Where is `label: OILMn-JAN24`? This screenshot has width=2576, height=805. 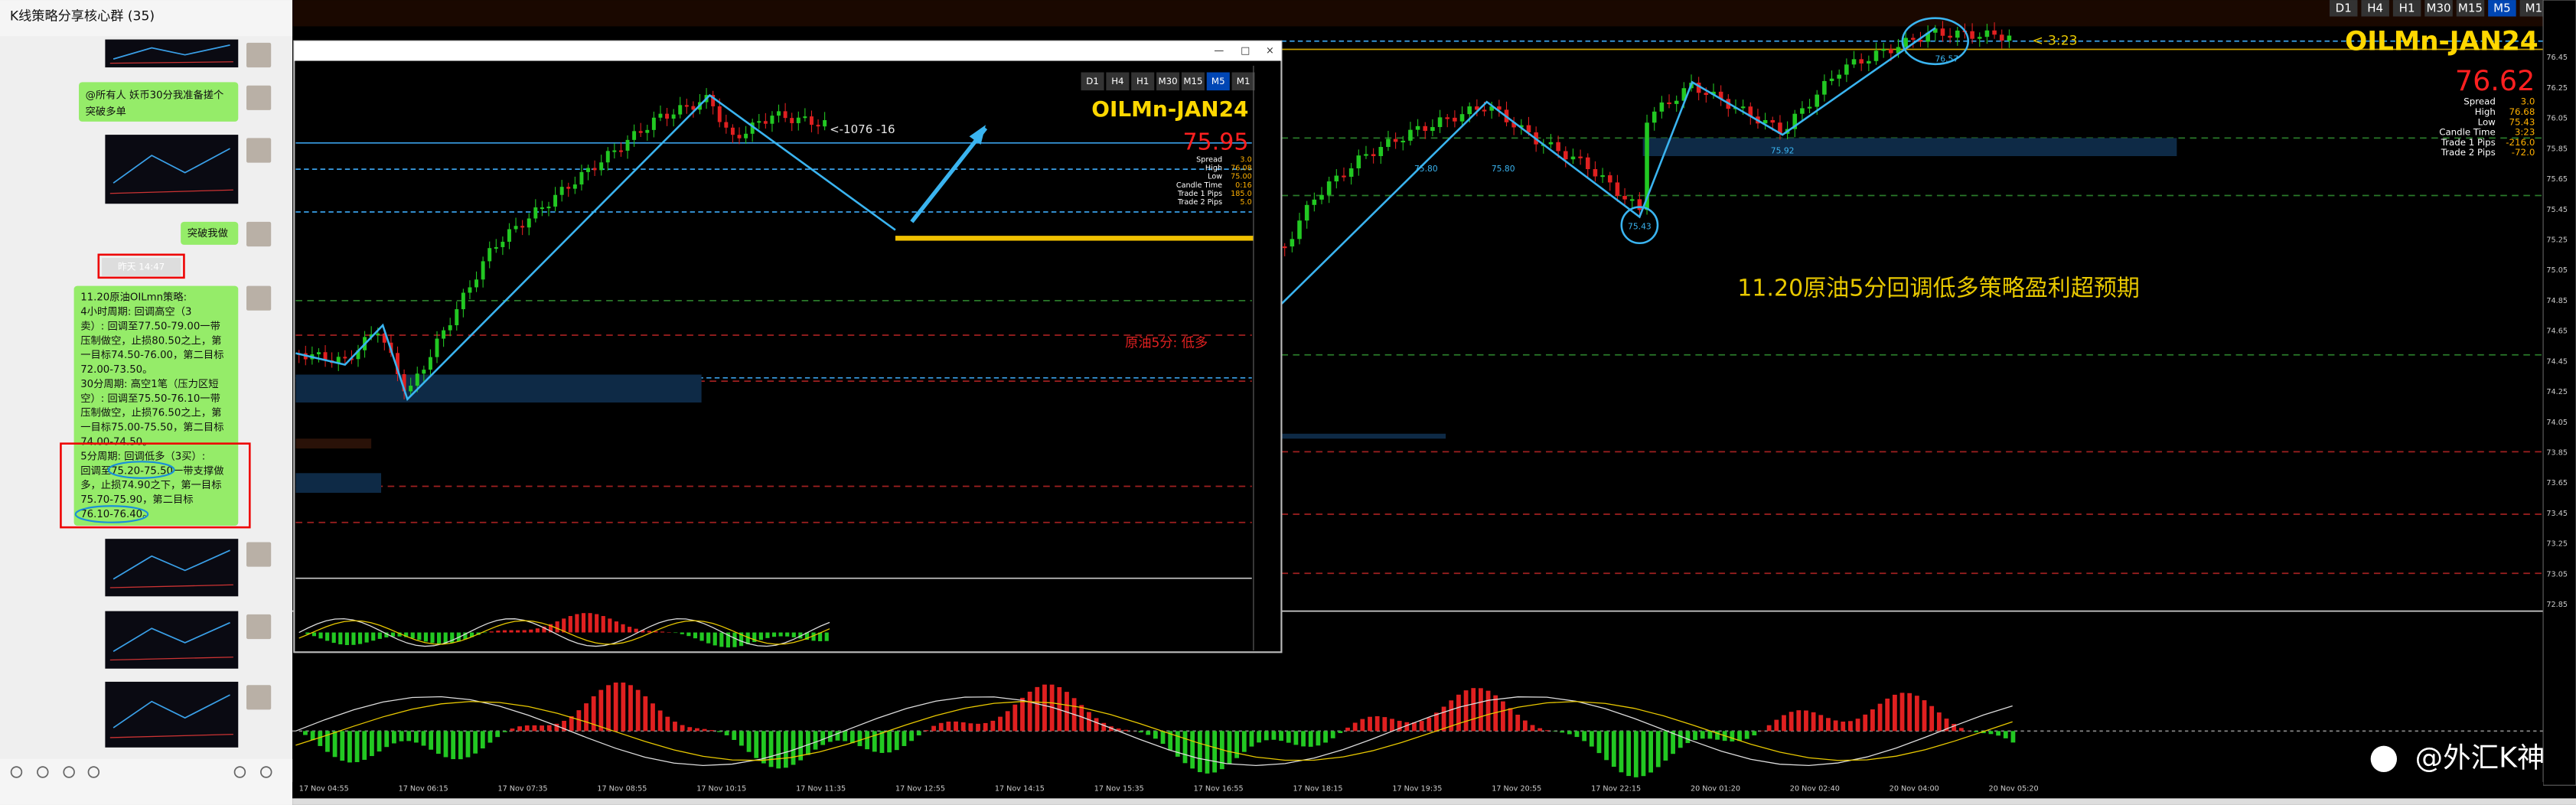 label: OILMn-JAN24 is located at coordinates (1169, 109).